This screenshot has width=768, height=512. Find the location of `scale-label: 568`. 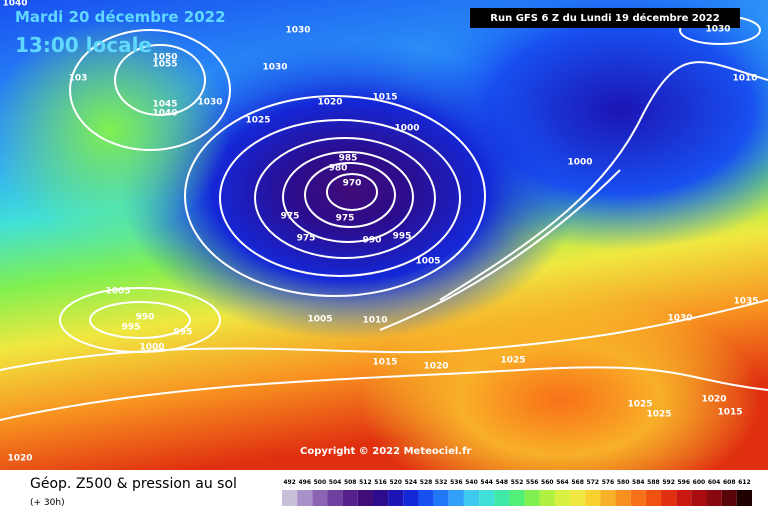

scale-label: 568 is located at coordinates (577, 482).